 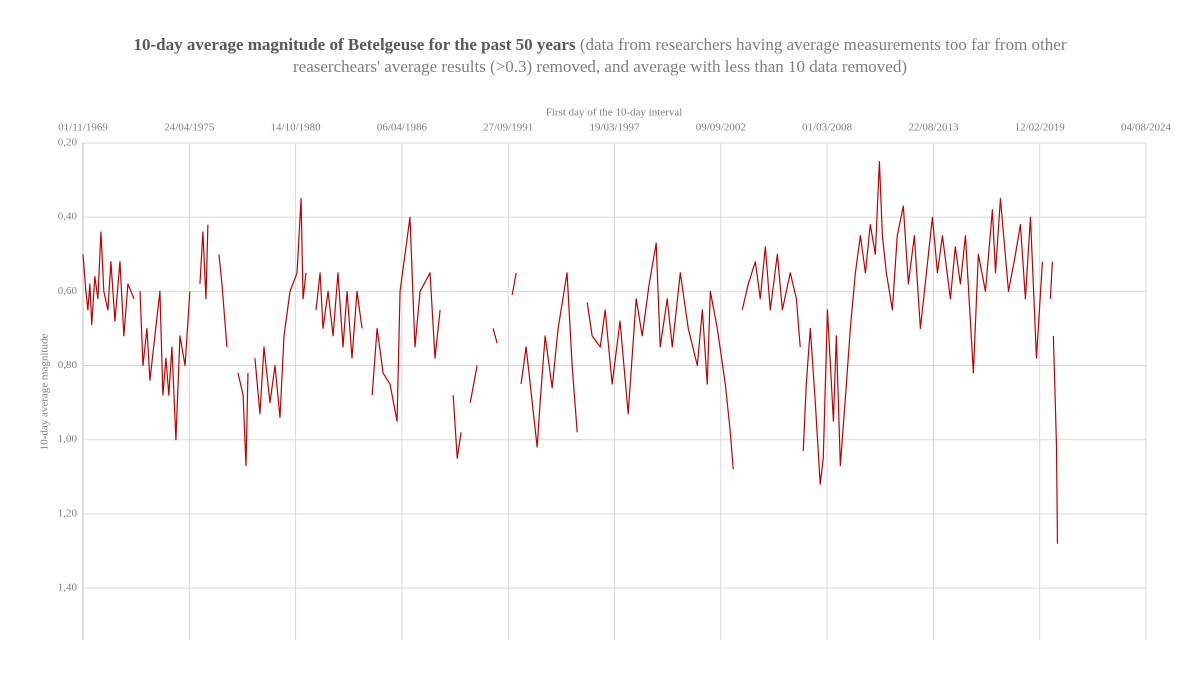 I want to click on x-tick-label: 27/09/1991, so click(x=508, y=128).